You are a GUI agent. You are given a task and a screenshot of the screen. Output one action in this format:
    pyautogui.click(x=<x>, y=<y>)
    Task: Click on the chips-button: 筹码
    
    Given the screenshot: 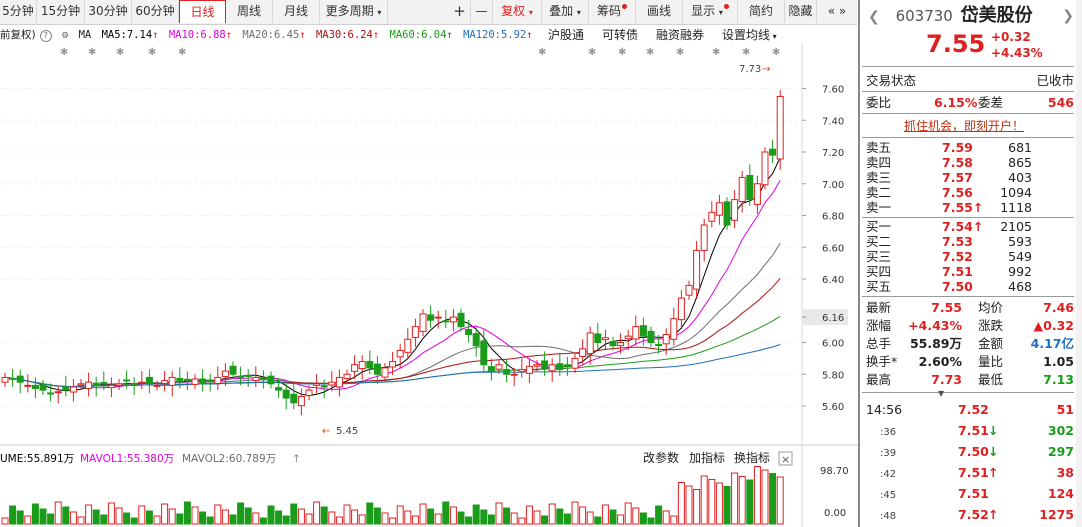 What is the action you would take?
    pyautogui.click(x=612, y=11)
    